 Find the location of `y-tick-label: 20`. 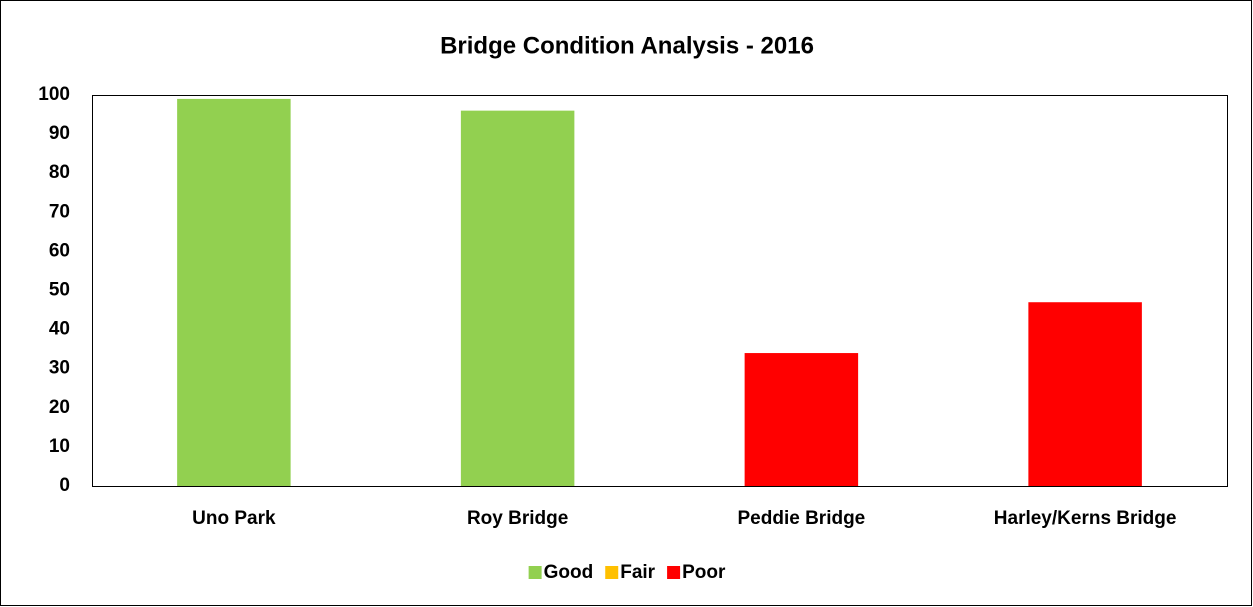

y-tick-label: 20 is located at coordinates (59, 407).